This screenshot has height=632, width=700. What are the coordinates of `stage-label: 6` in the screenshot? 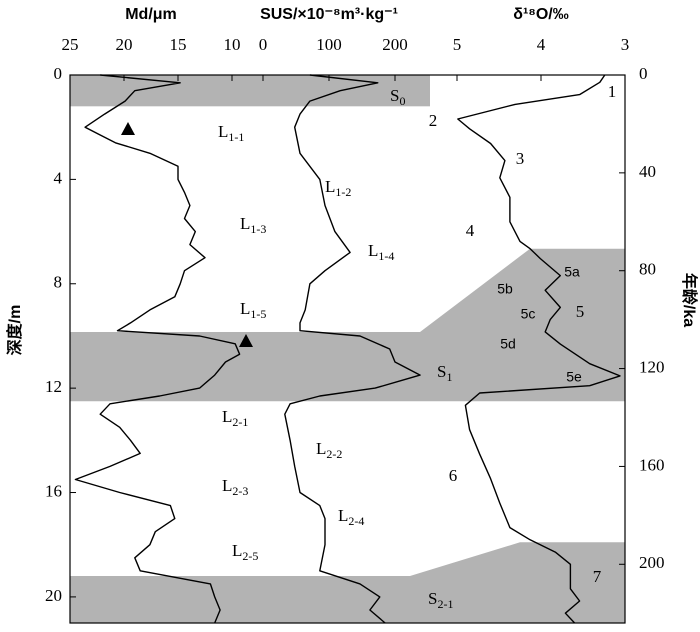 It's located at (453, 475).